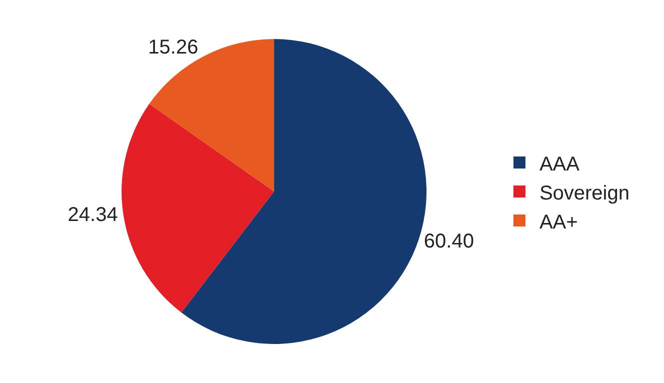 This screenshot has height=383, width=664. Describe the element at coordinates (173, 47) in the screenshot. I see `data-label: 15.26` at that location.